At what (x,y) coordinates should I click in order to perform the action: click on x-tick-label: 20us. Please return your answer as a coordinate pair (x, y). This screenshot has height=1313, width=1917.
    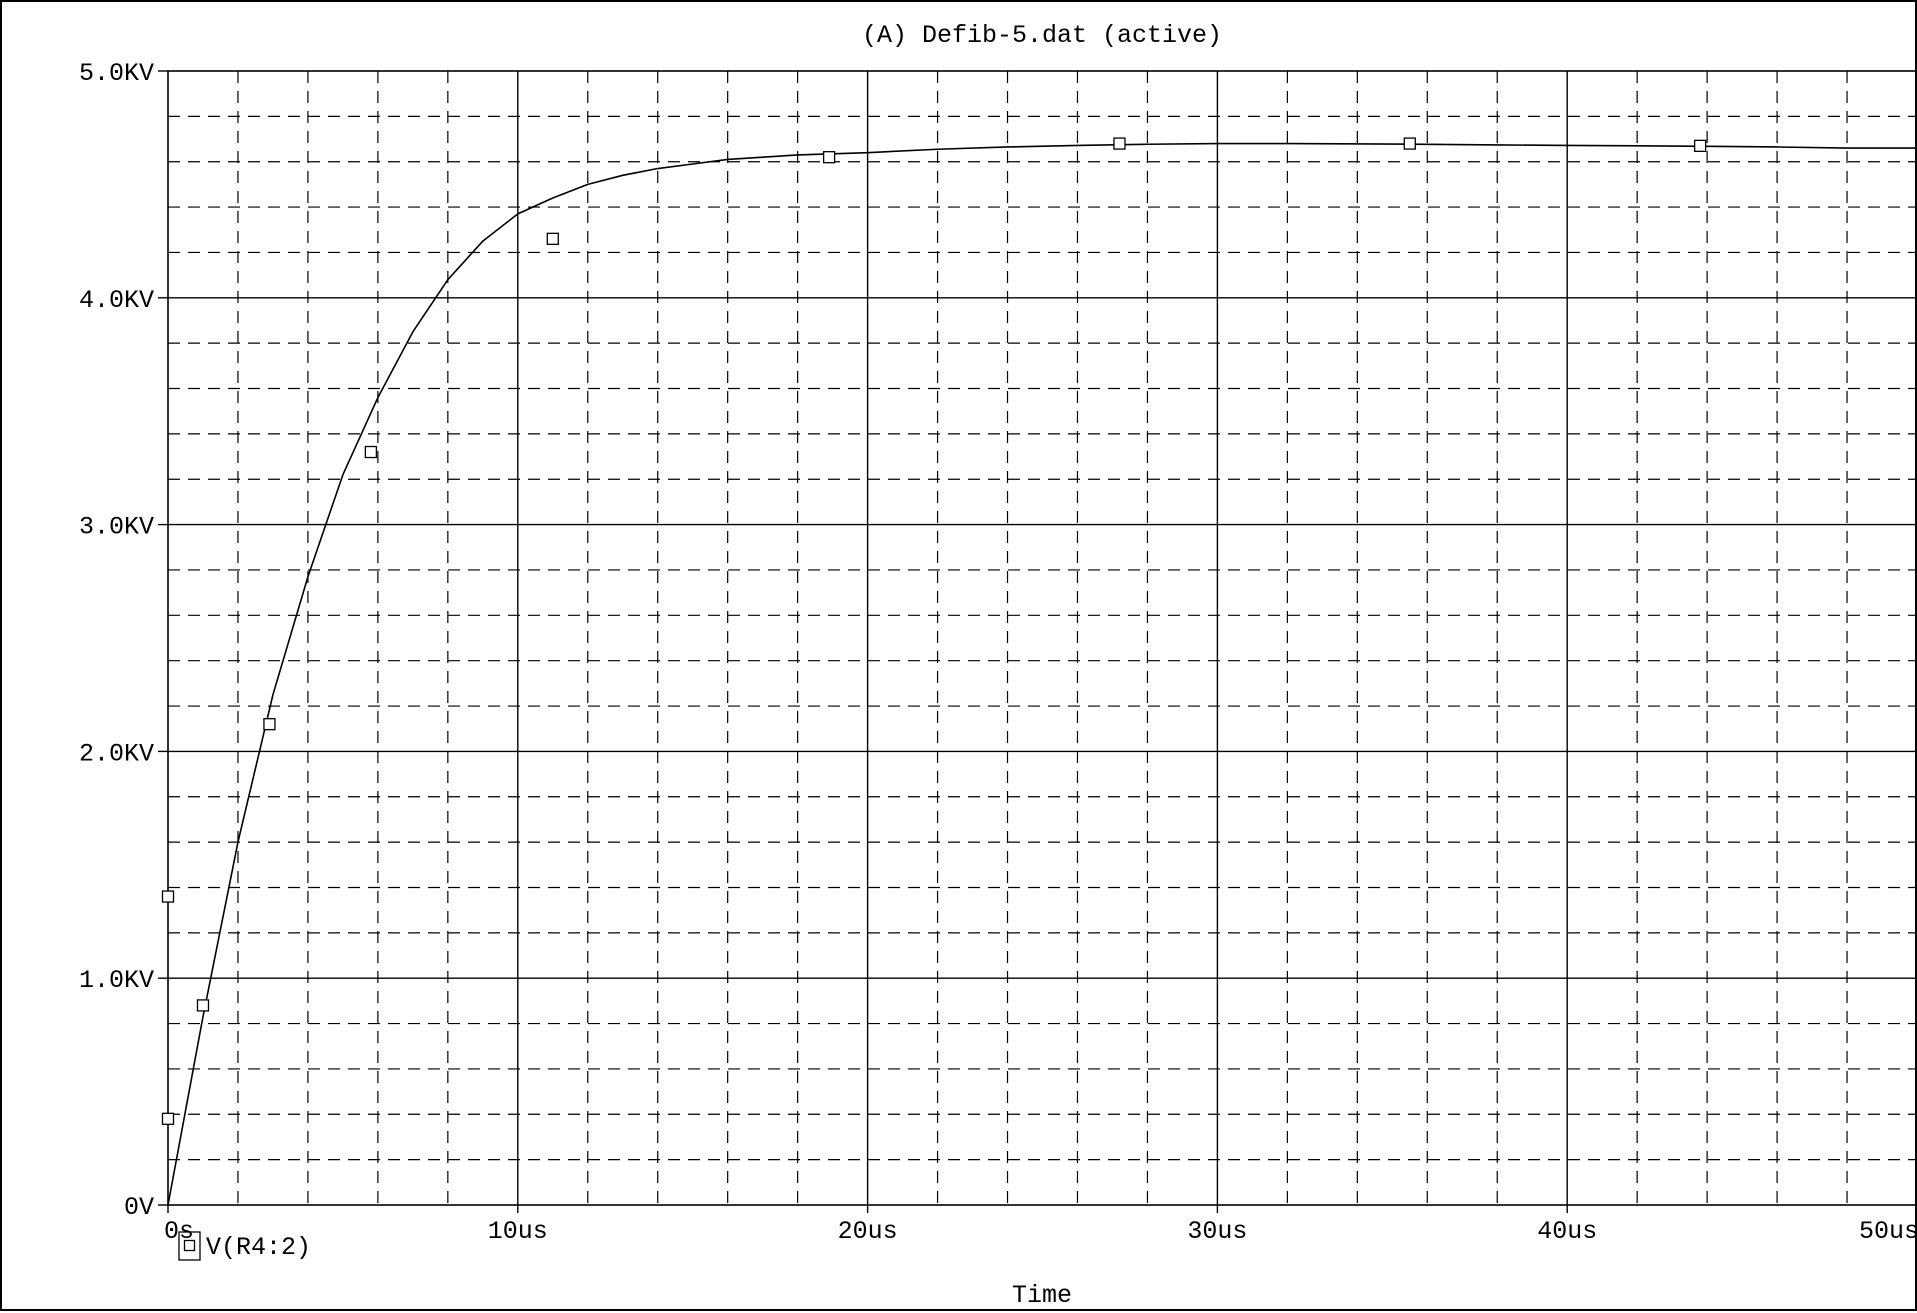
    Looking at the image, I should click on (868, 1231).